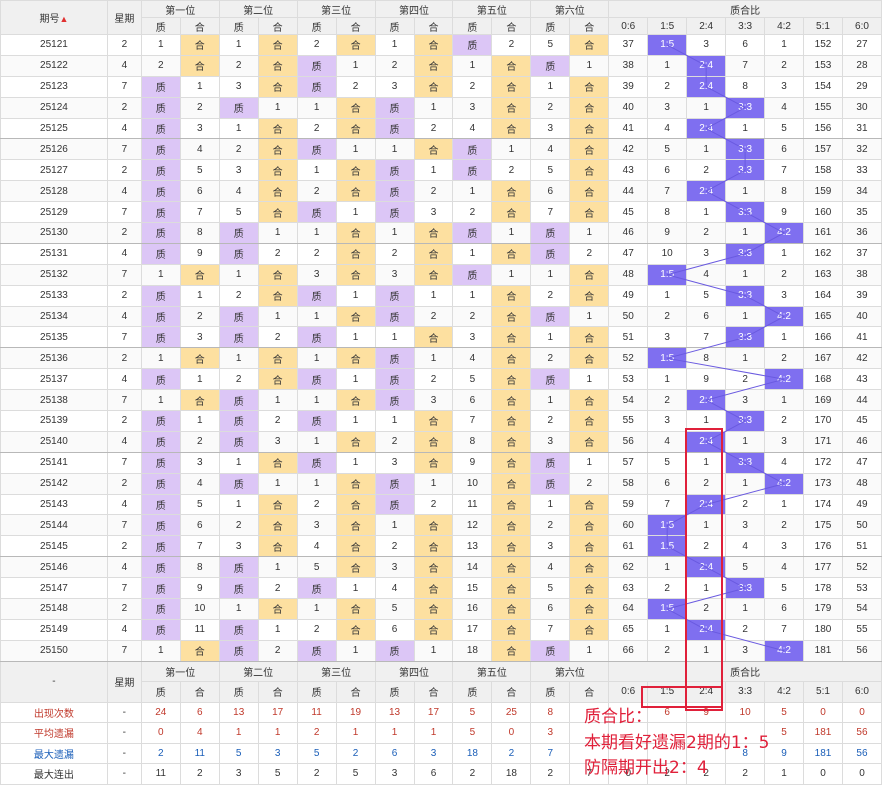 The image size is (882, 787). Describe the element at coordinates (394, 26) in the screenshot. I see `prime-subheader: 质` at that location.